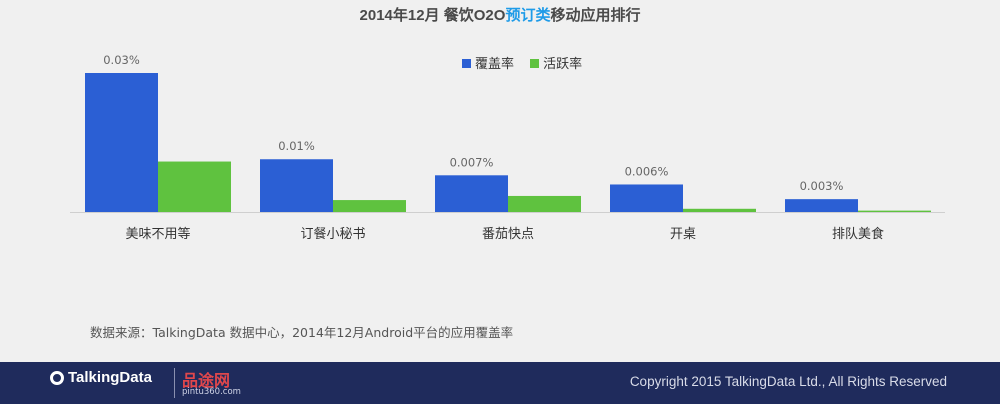 Image resolution: width=1000 pixels, height=404 pixels. Describe the element at coordinates (495, 64) in the screenshot. I see `legend-label-coverage: 覆盖率` at that location.